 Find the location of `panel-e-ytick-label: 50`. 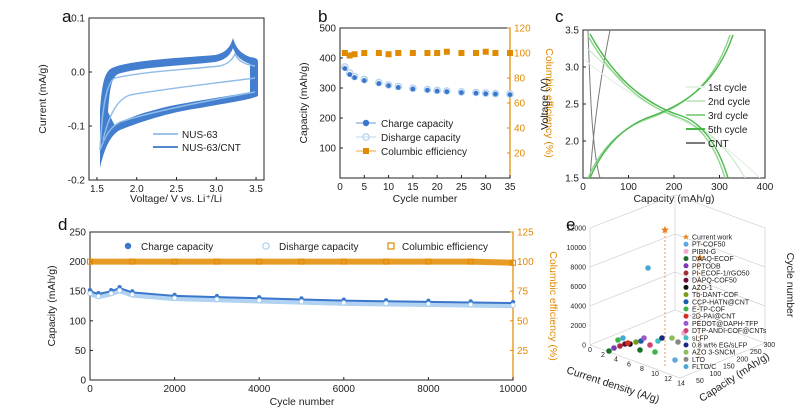

panel-e-ytick-label: 50 is located at coordinates (700, 381).